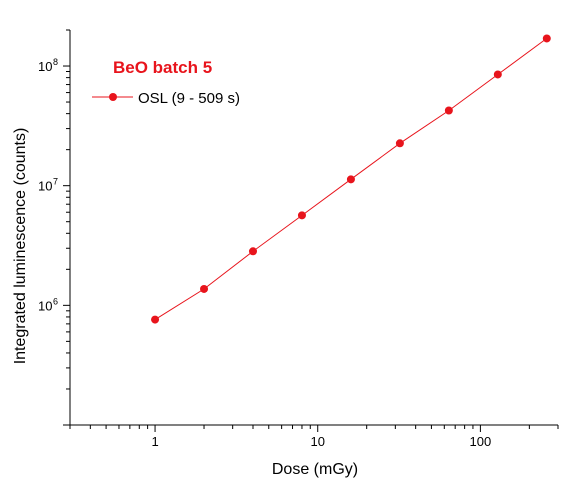  What do you see at coordinates (55, 182) in the screenshot?
I see `y-tick-exponent: 7` at bounding box center [55, 182].